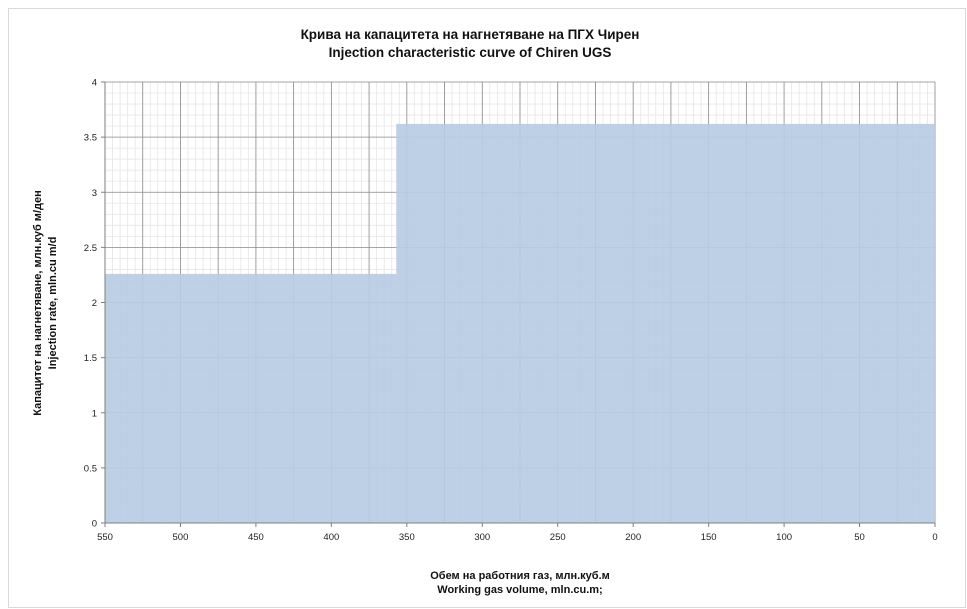 The height and width of the screenshot is (609, 967). I want to click on y-tick-label: 0, so click(94, 524).